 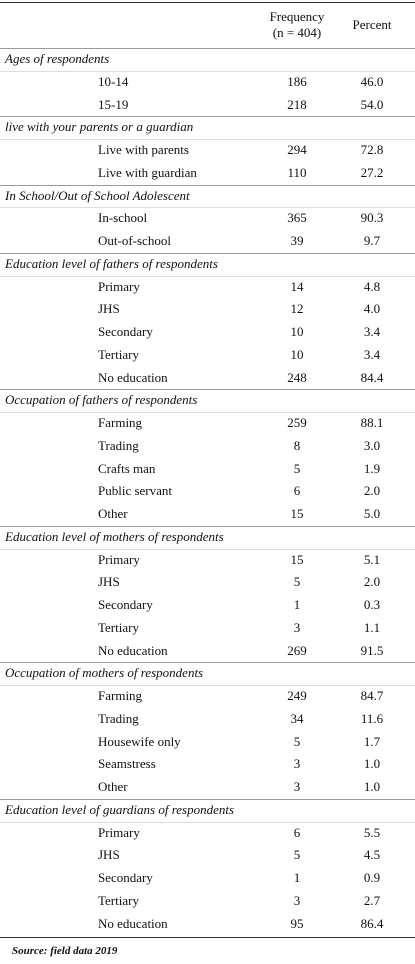 What do you see at coordinates (372, 172) in the screenshot?
I see `percent: 27.2` at bounding box center [372, 172].